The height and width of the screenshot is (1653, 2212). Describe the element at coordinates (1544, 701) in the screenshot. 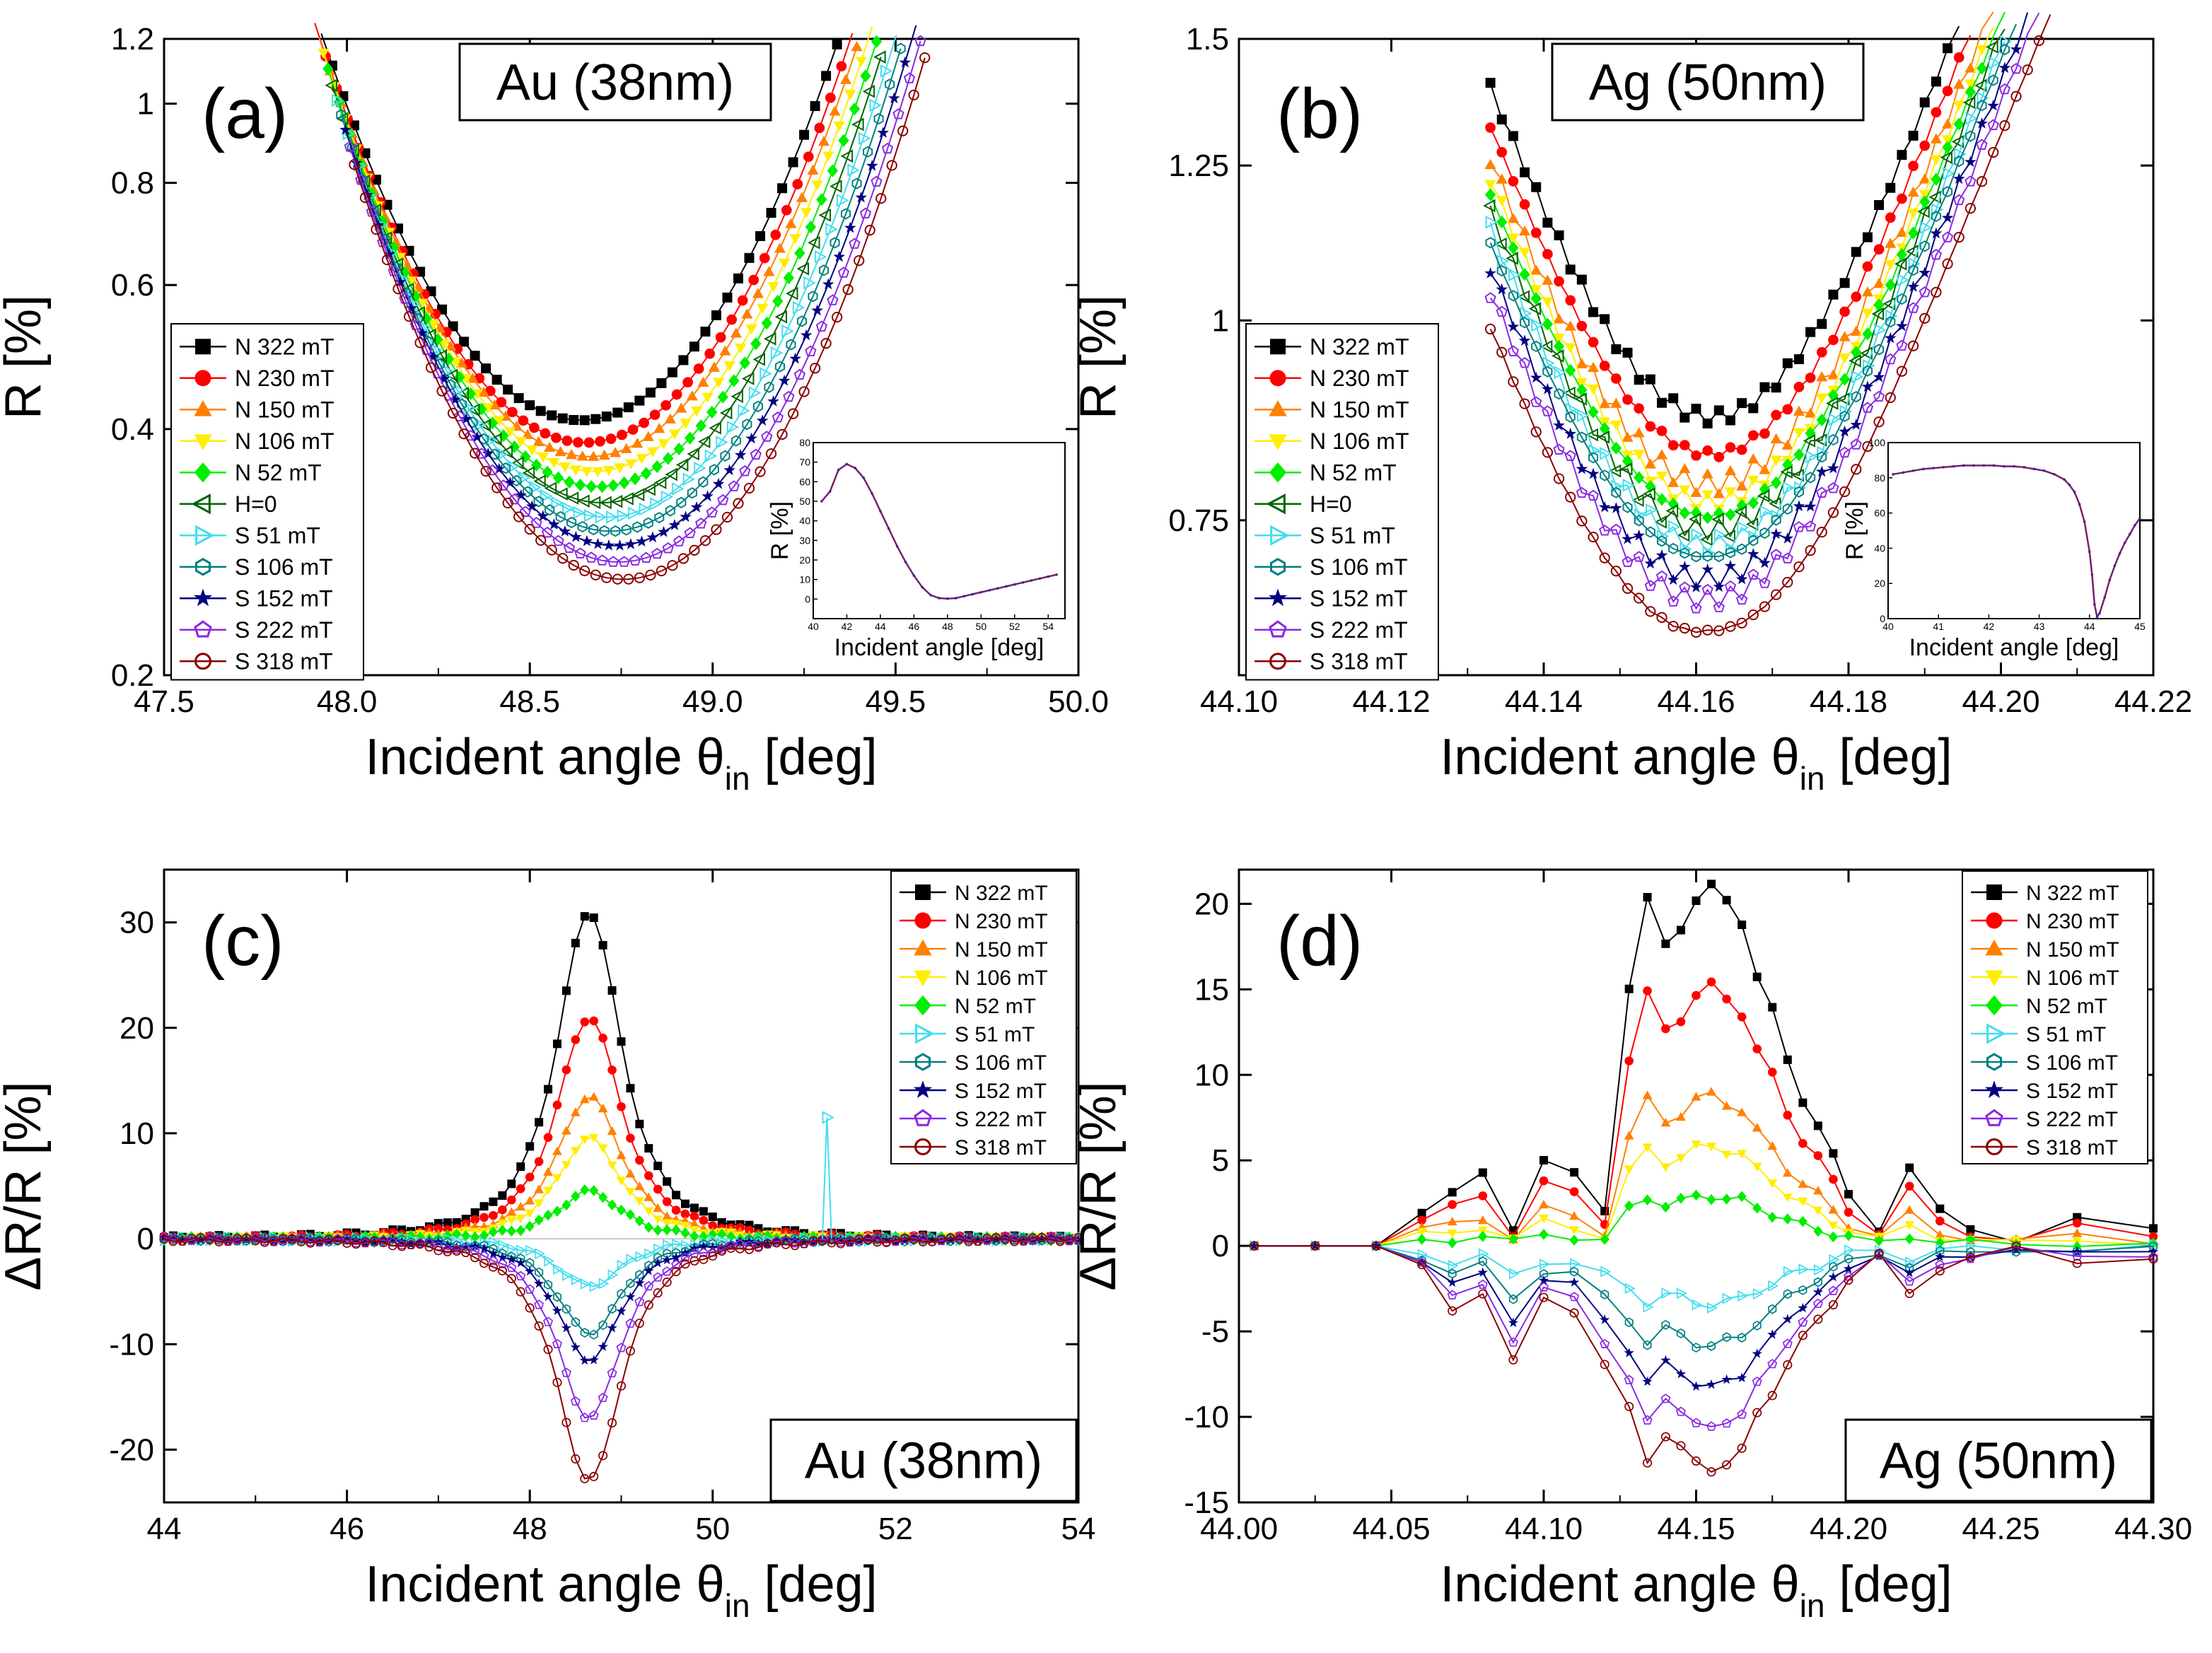

I see `x-tick-label: 44.14` at that location.